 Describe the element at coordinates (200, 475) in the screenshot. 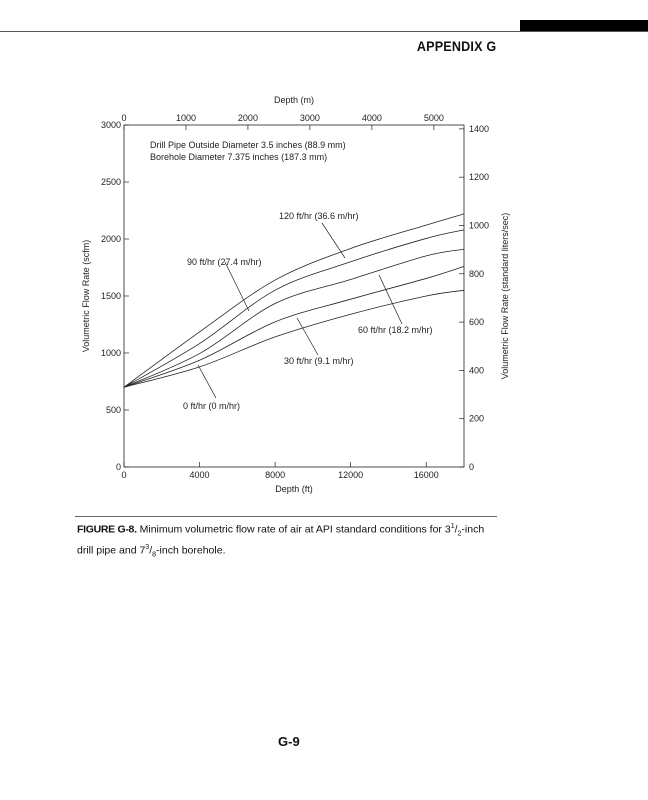

I see `x-tick-label: 4000` at that location.